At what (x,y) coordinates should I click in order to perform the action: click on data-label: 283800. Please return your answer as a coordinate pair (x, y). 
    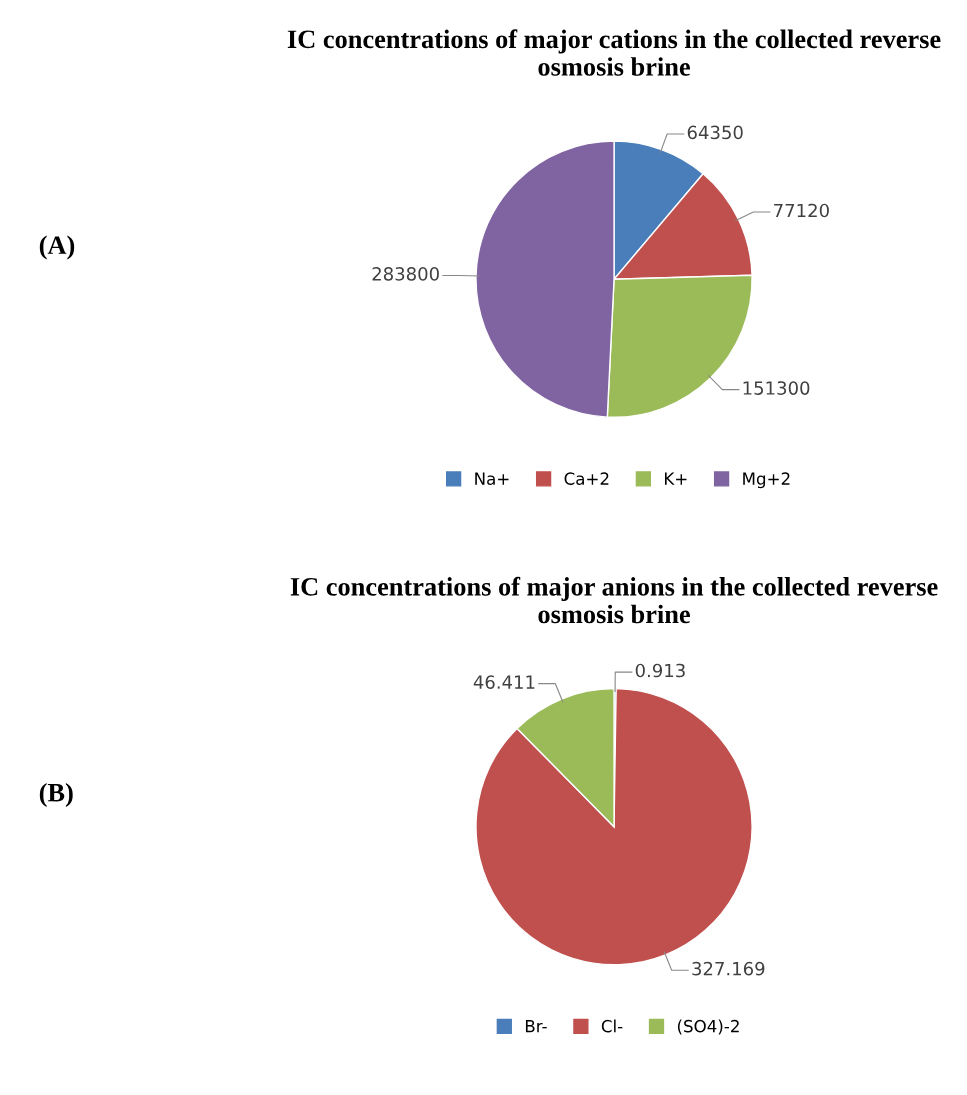
    Looking at the image, I should click on (405, 274).